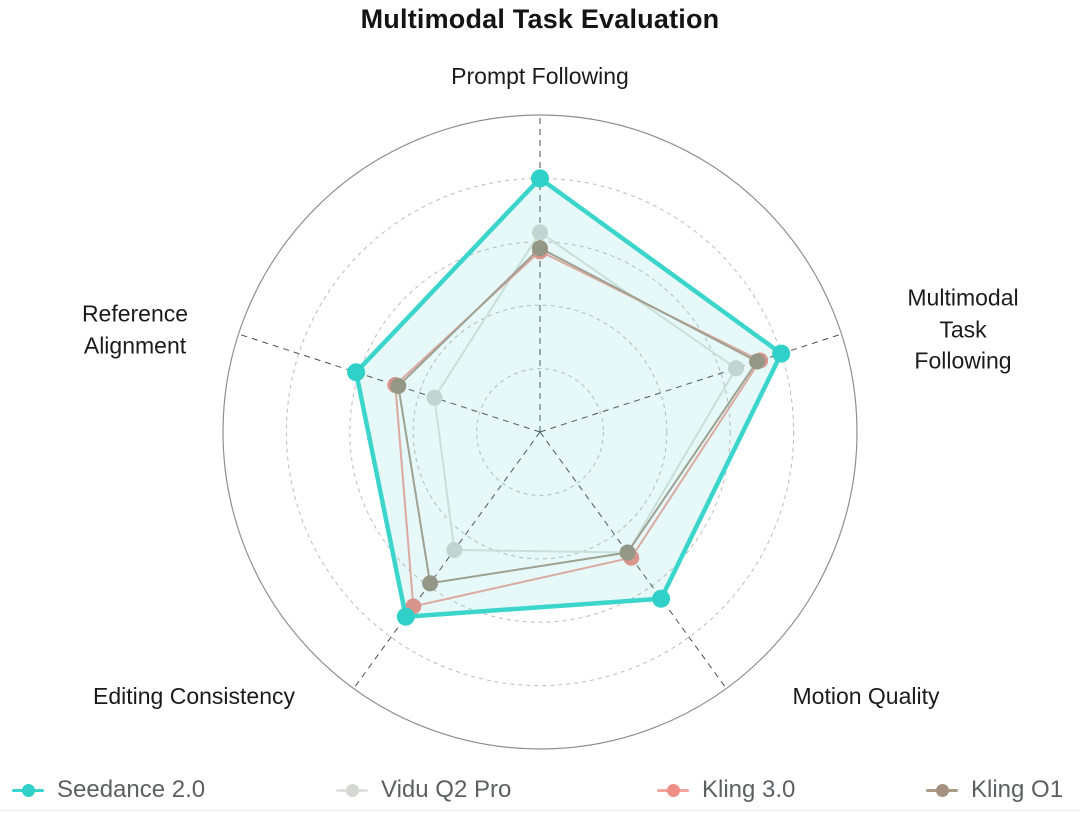 The image size is (1080, 813). What do you see at coordinates (446, 789) in the screenshot?
I see `legend-label: Vidu Q2 Pro` at bounding box center [446, 789].